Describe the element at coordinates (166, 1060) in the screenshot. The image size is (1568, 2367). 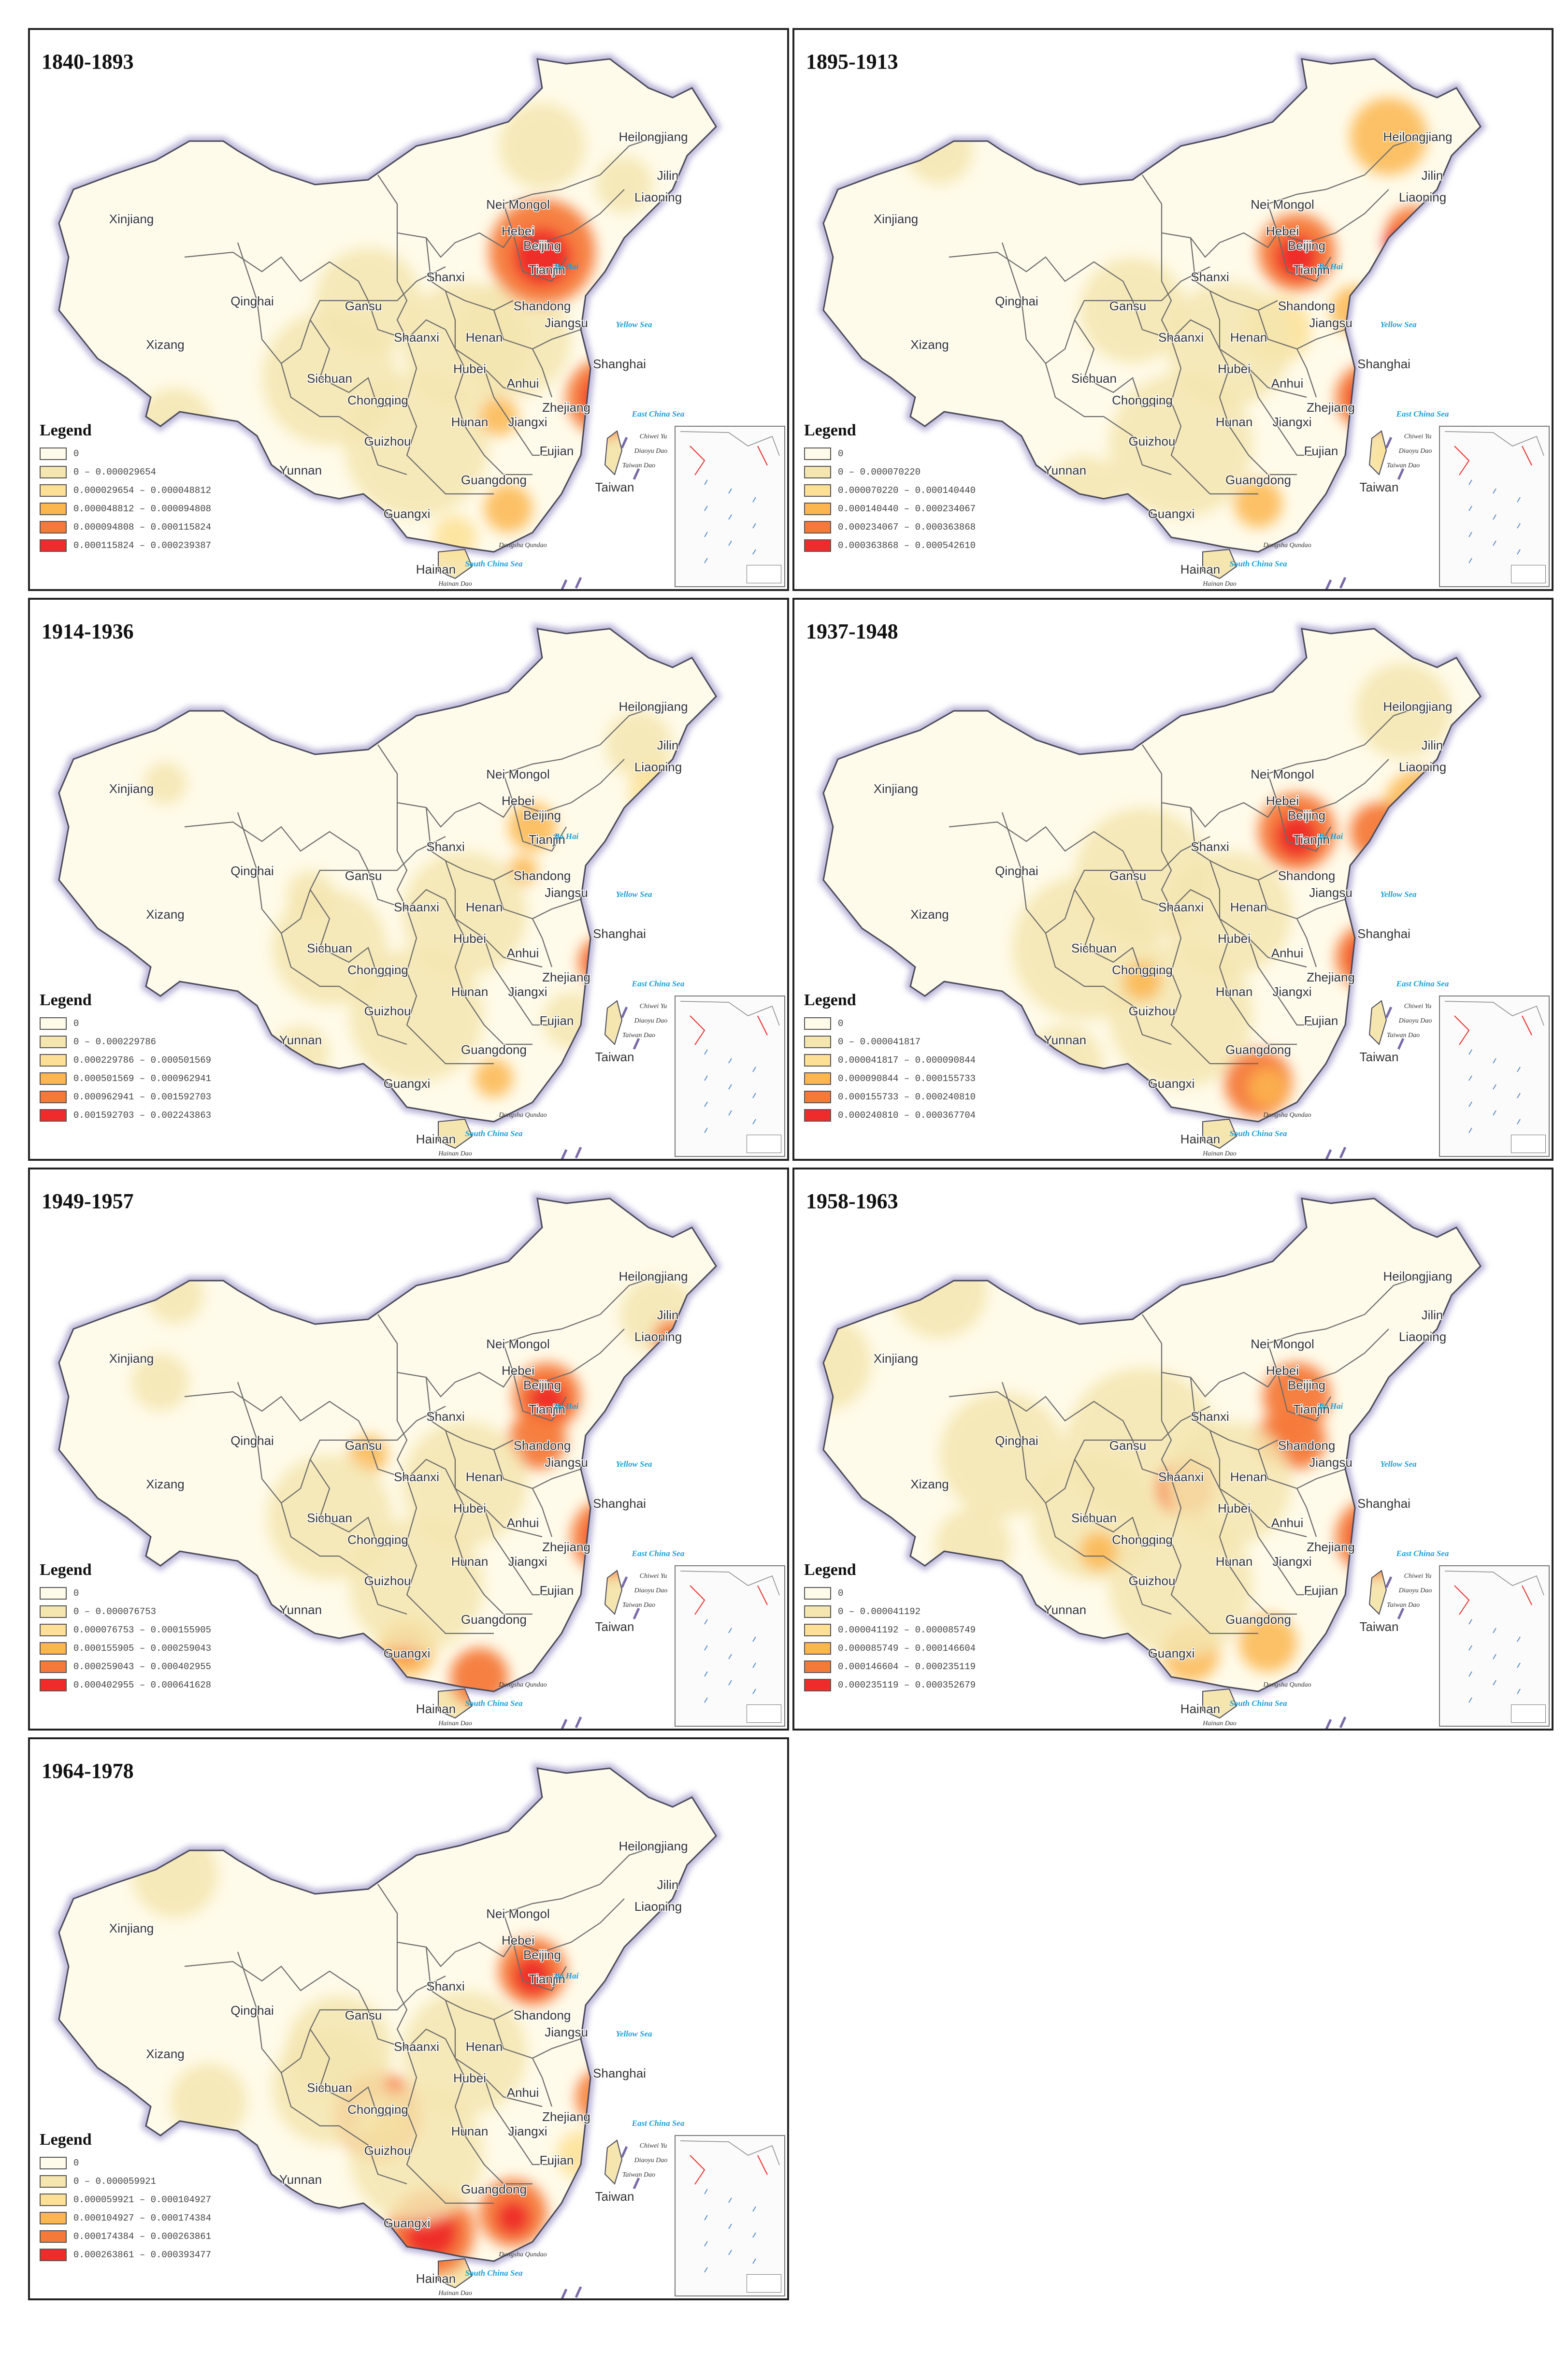
I see `legend-row: 0.000229786 – 0.000501569` at that location.